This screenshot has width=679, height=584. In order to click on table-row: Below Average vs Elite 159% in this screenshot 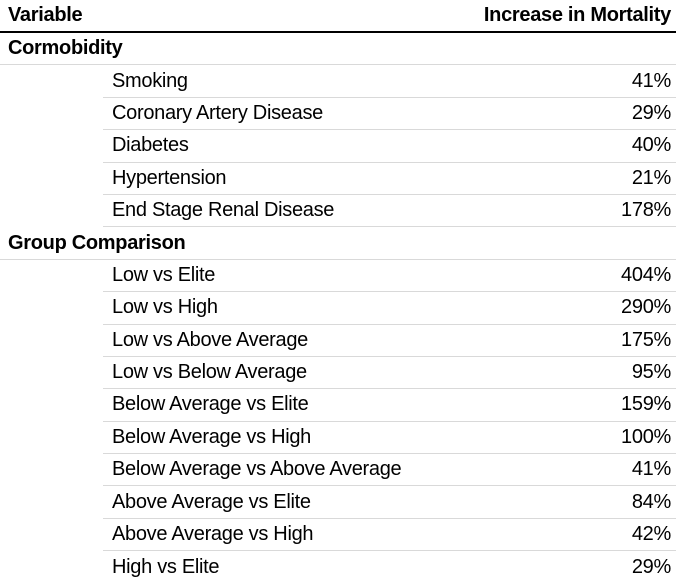, I will do `click(338, 405)`.